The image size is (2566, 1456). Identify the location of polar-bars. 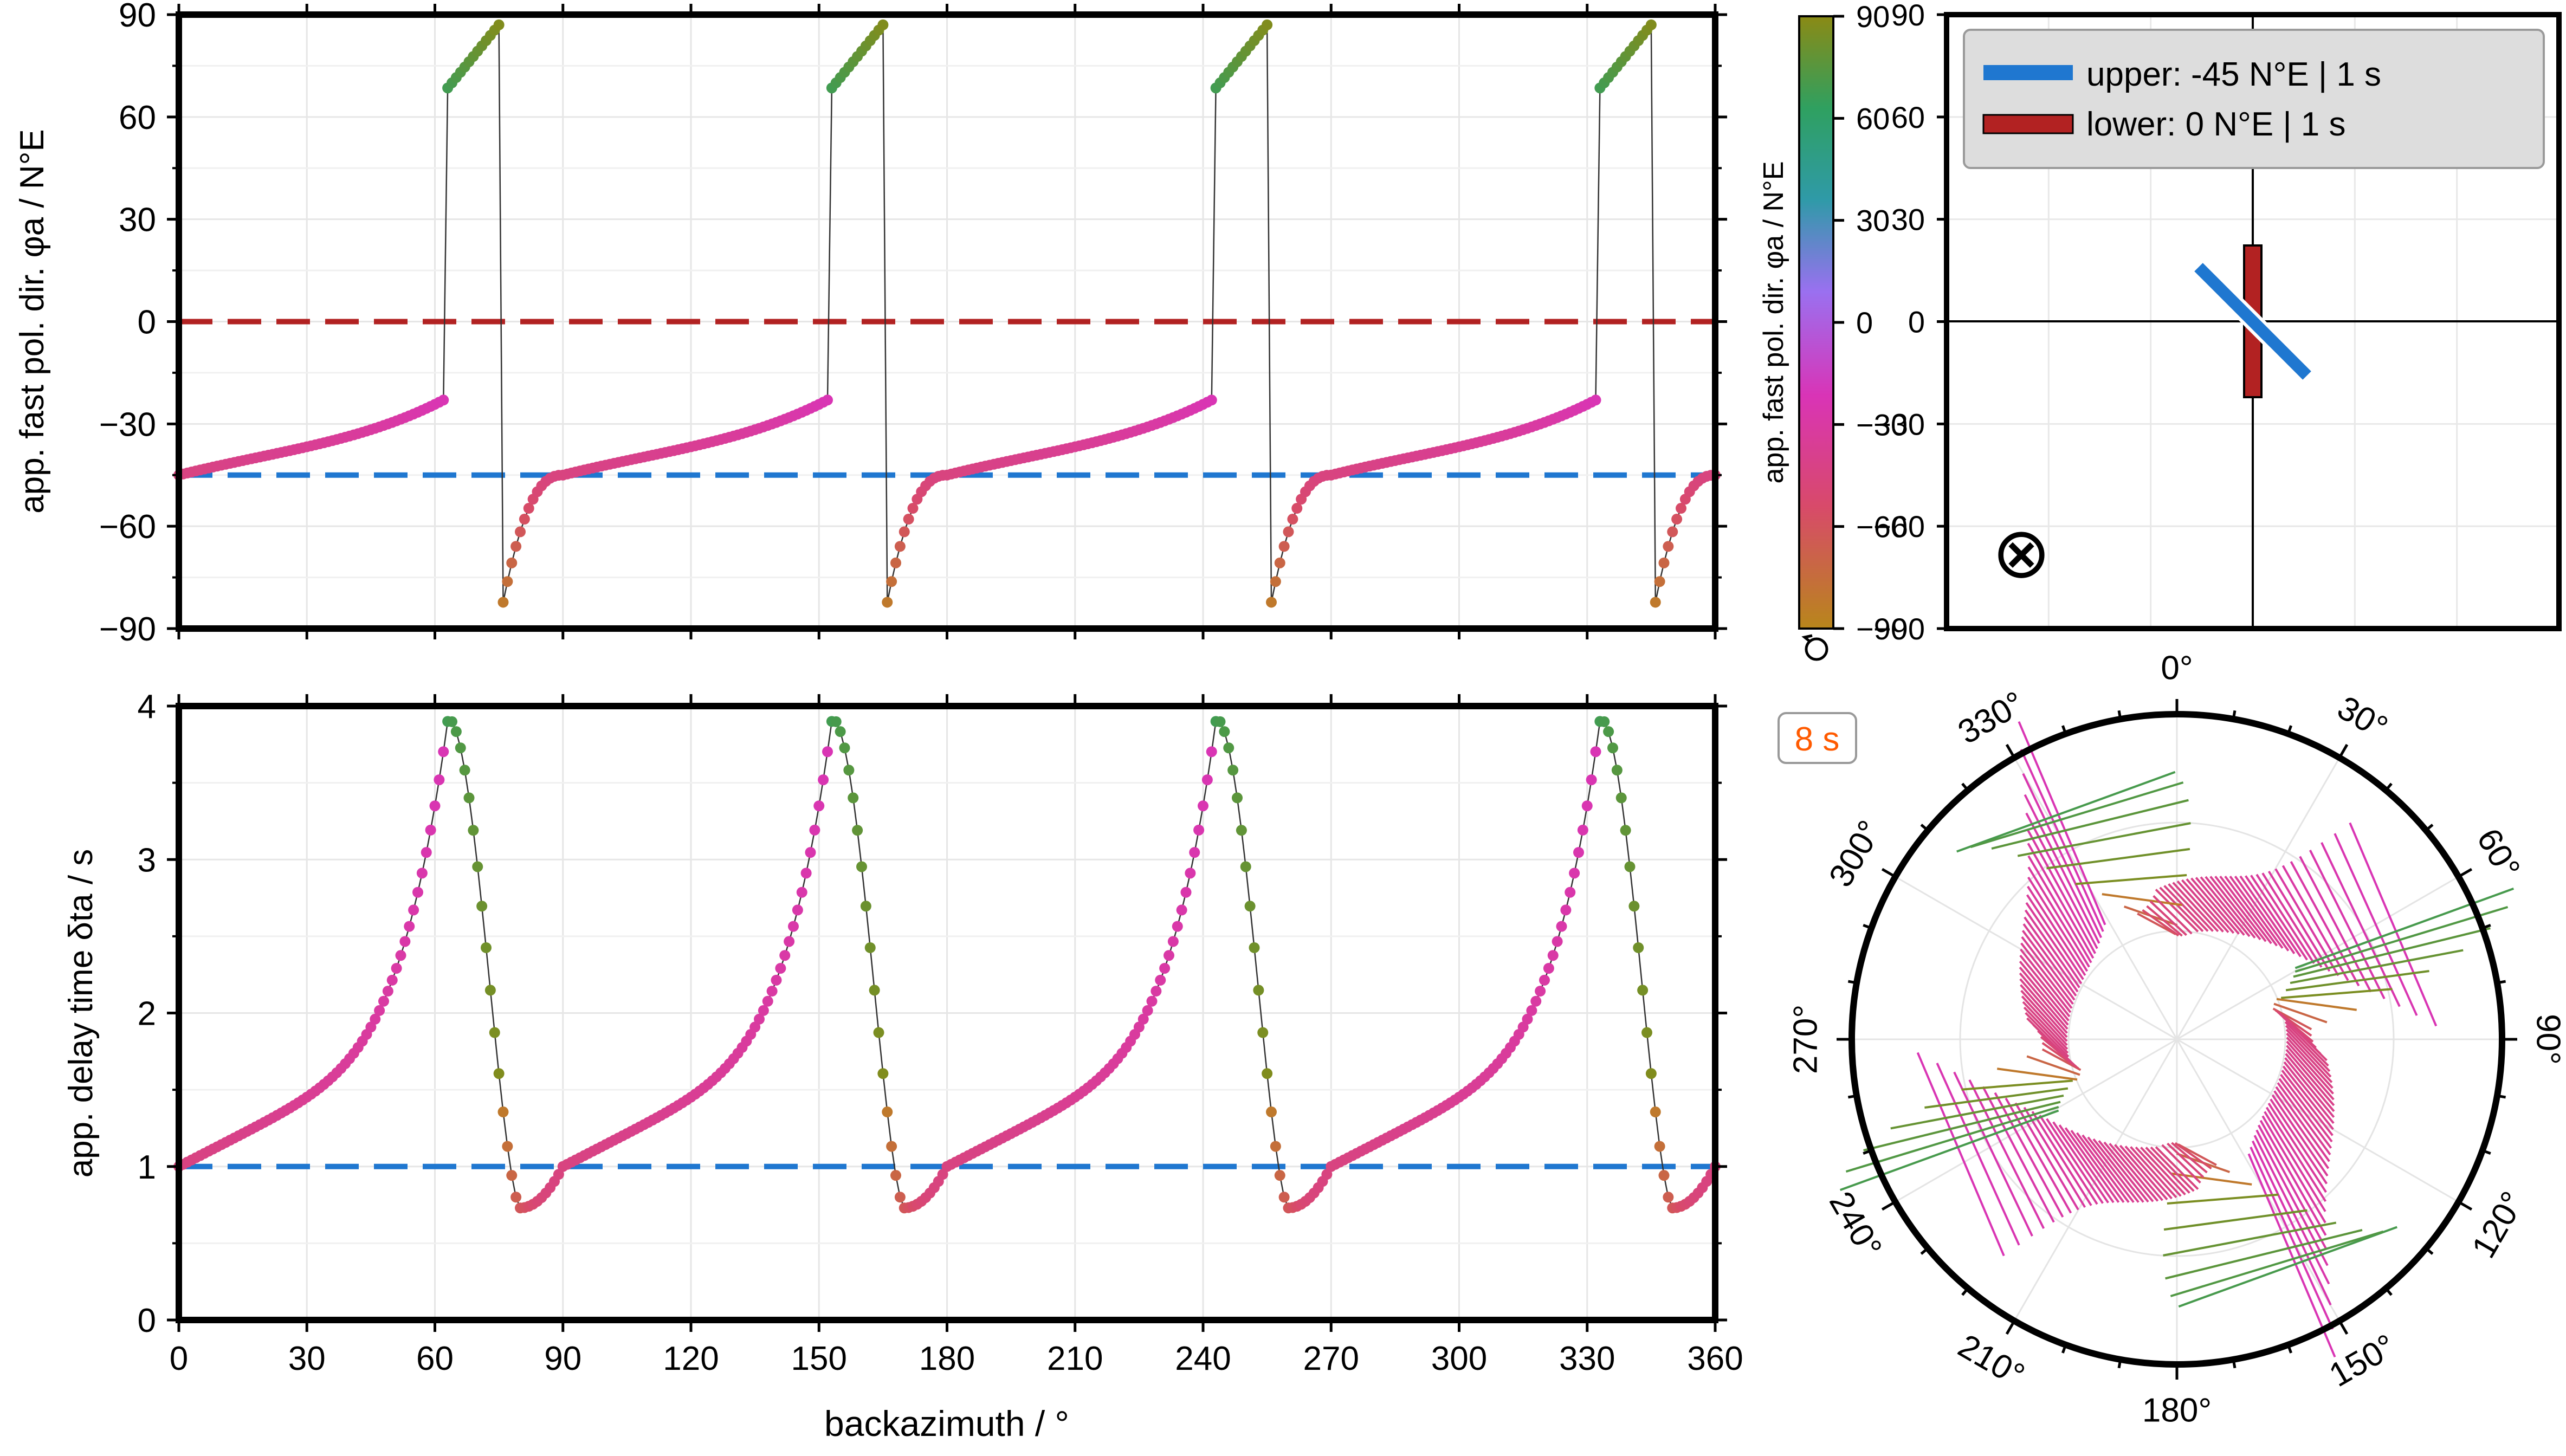
(2177, 1039).